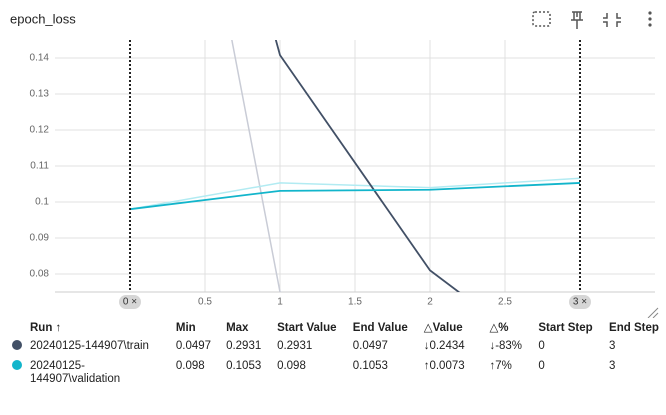  Describe the element at coordinates (444, 366) in the screenshot. I see `cell: ↑0.0073` at that location.